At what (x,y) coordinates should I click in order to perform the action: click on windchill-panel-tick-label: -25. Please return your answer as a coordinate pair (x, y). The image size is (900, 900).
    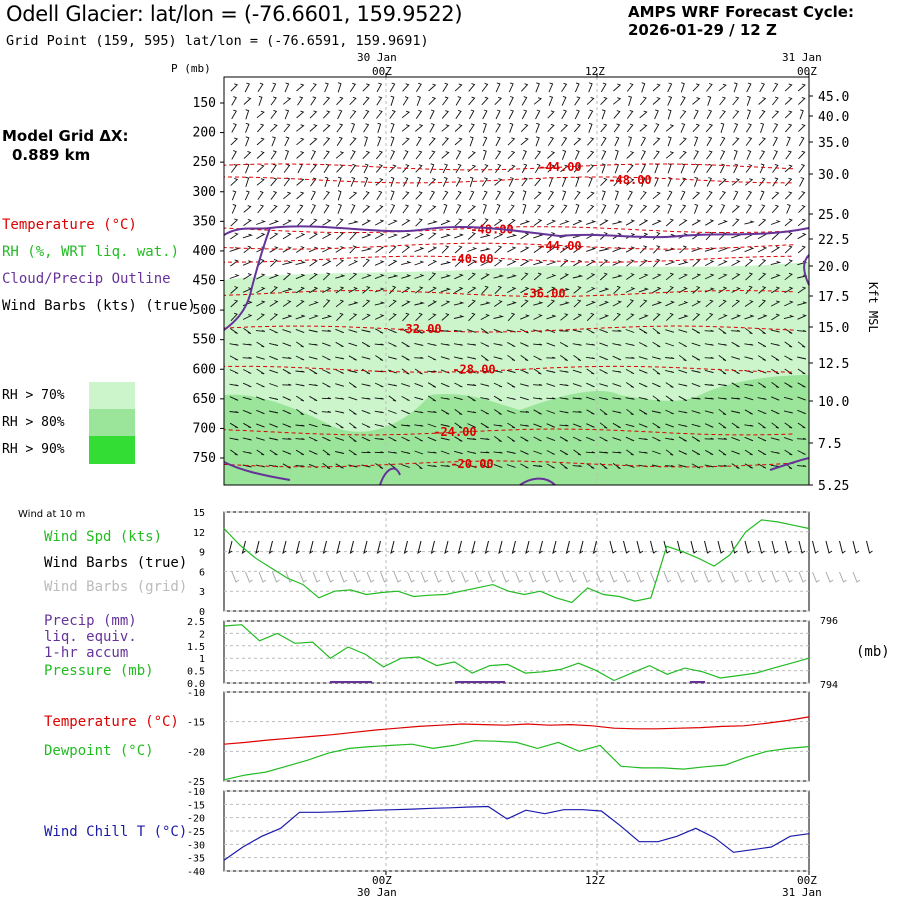
    Looking at the image, I should click on (196, 832).